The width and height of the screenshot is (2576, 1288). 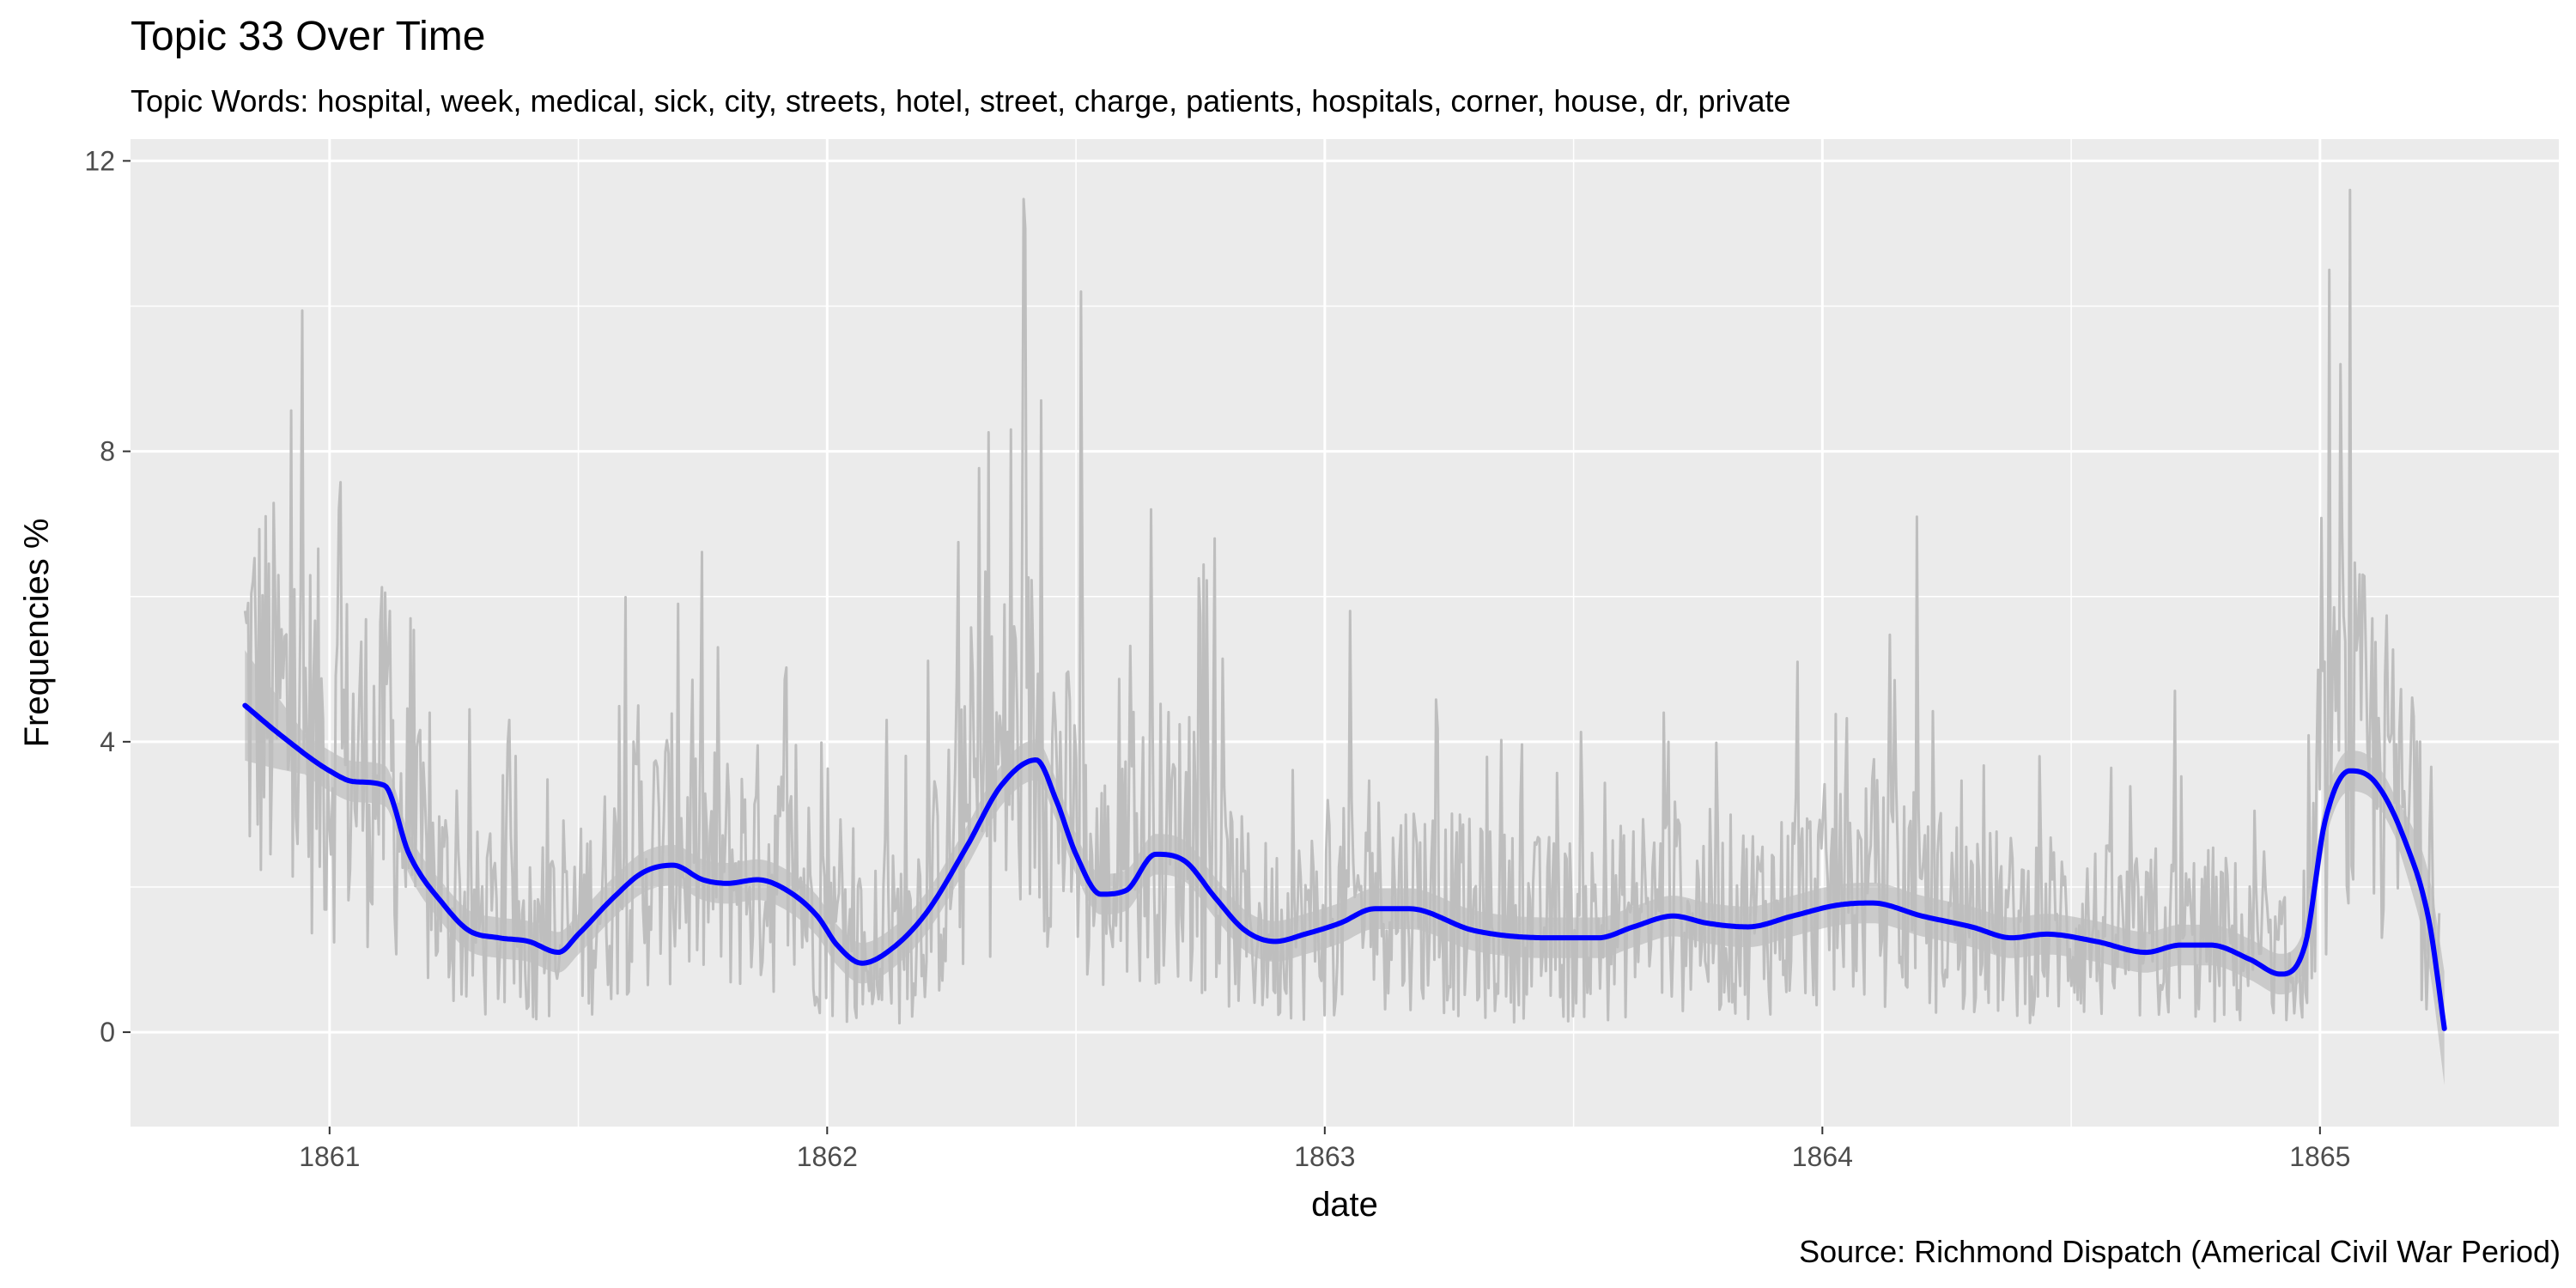 What do you see at coordinates (107, 452) in the screenshot?
I see `y-tick-label: 8` at bounding box center [107, 452].